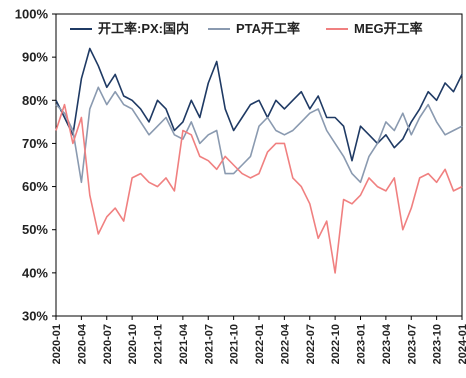  I want to click on x-tick-label: 2023-01, so click(362, 344).